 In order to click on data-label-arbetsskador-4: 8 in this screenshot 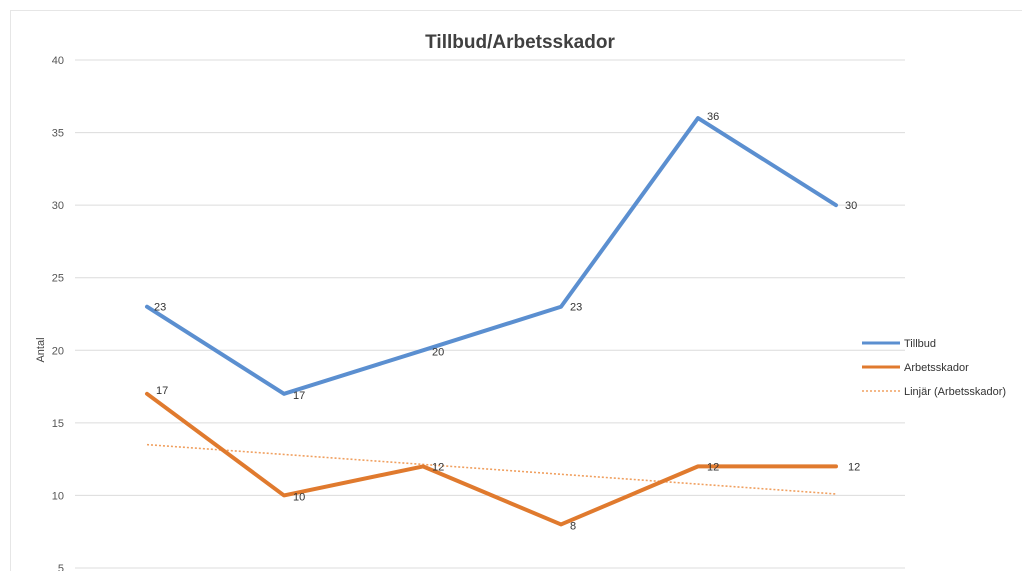, I will do `click(573, 526)`.